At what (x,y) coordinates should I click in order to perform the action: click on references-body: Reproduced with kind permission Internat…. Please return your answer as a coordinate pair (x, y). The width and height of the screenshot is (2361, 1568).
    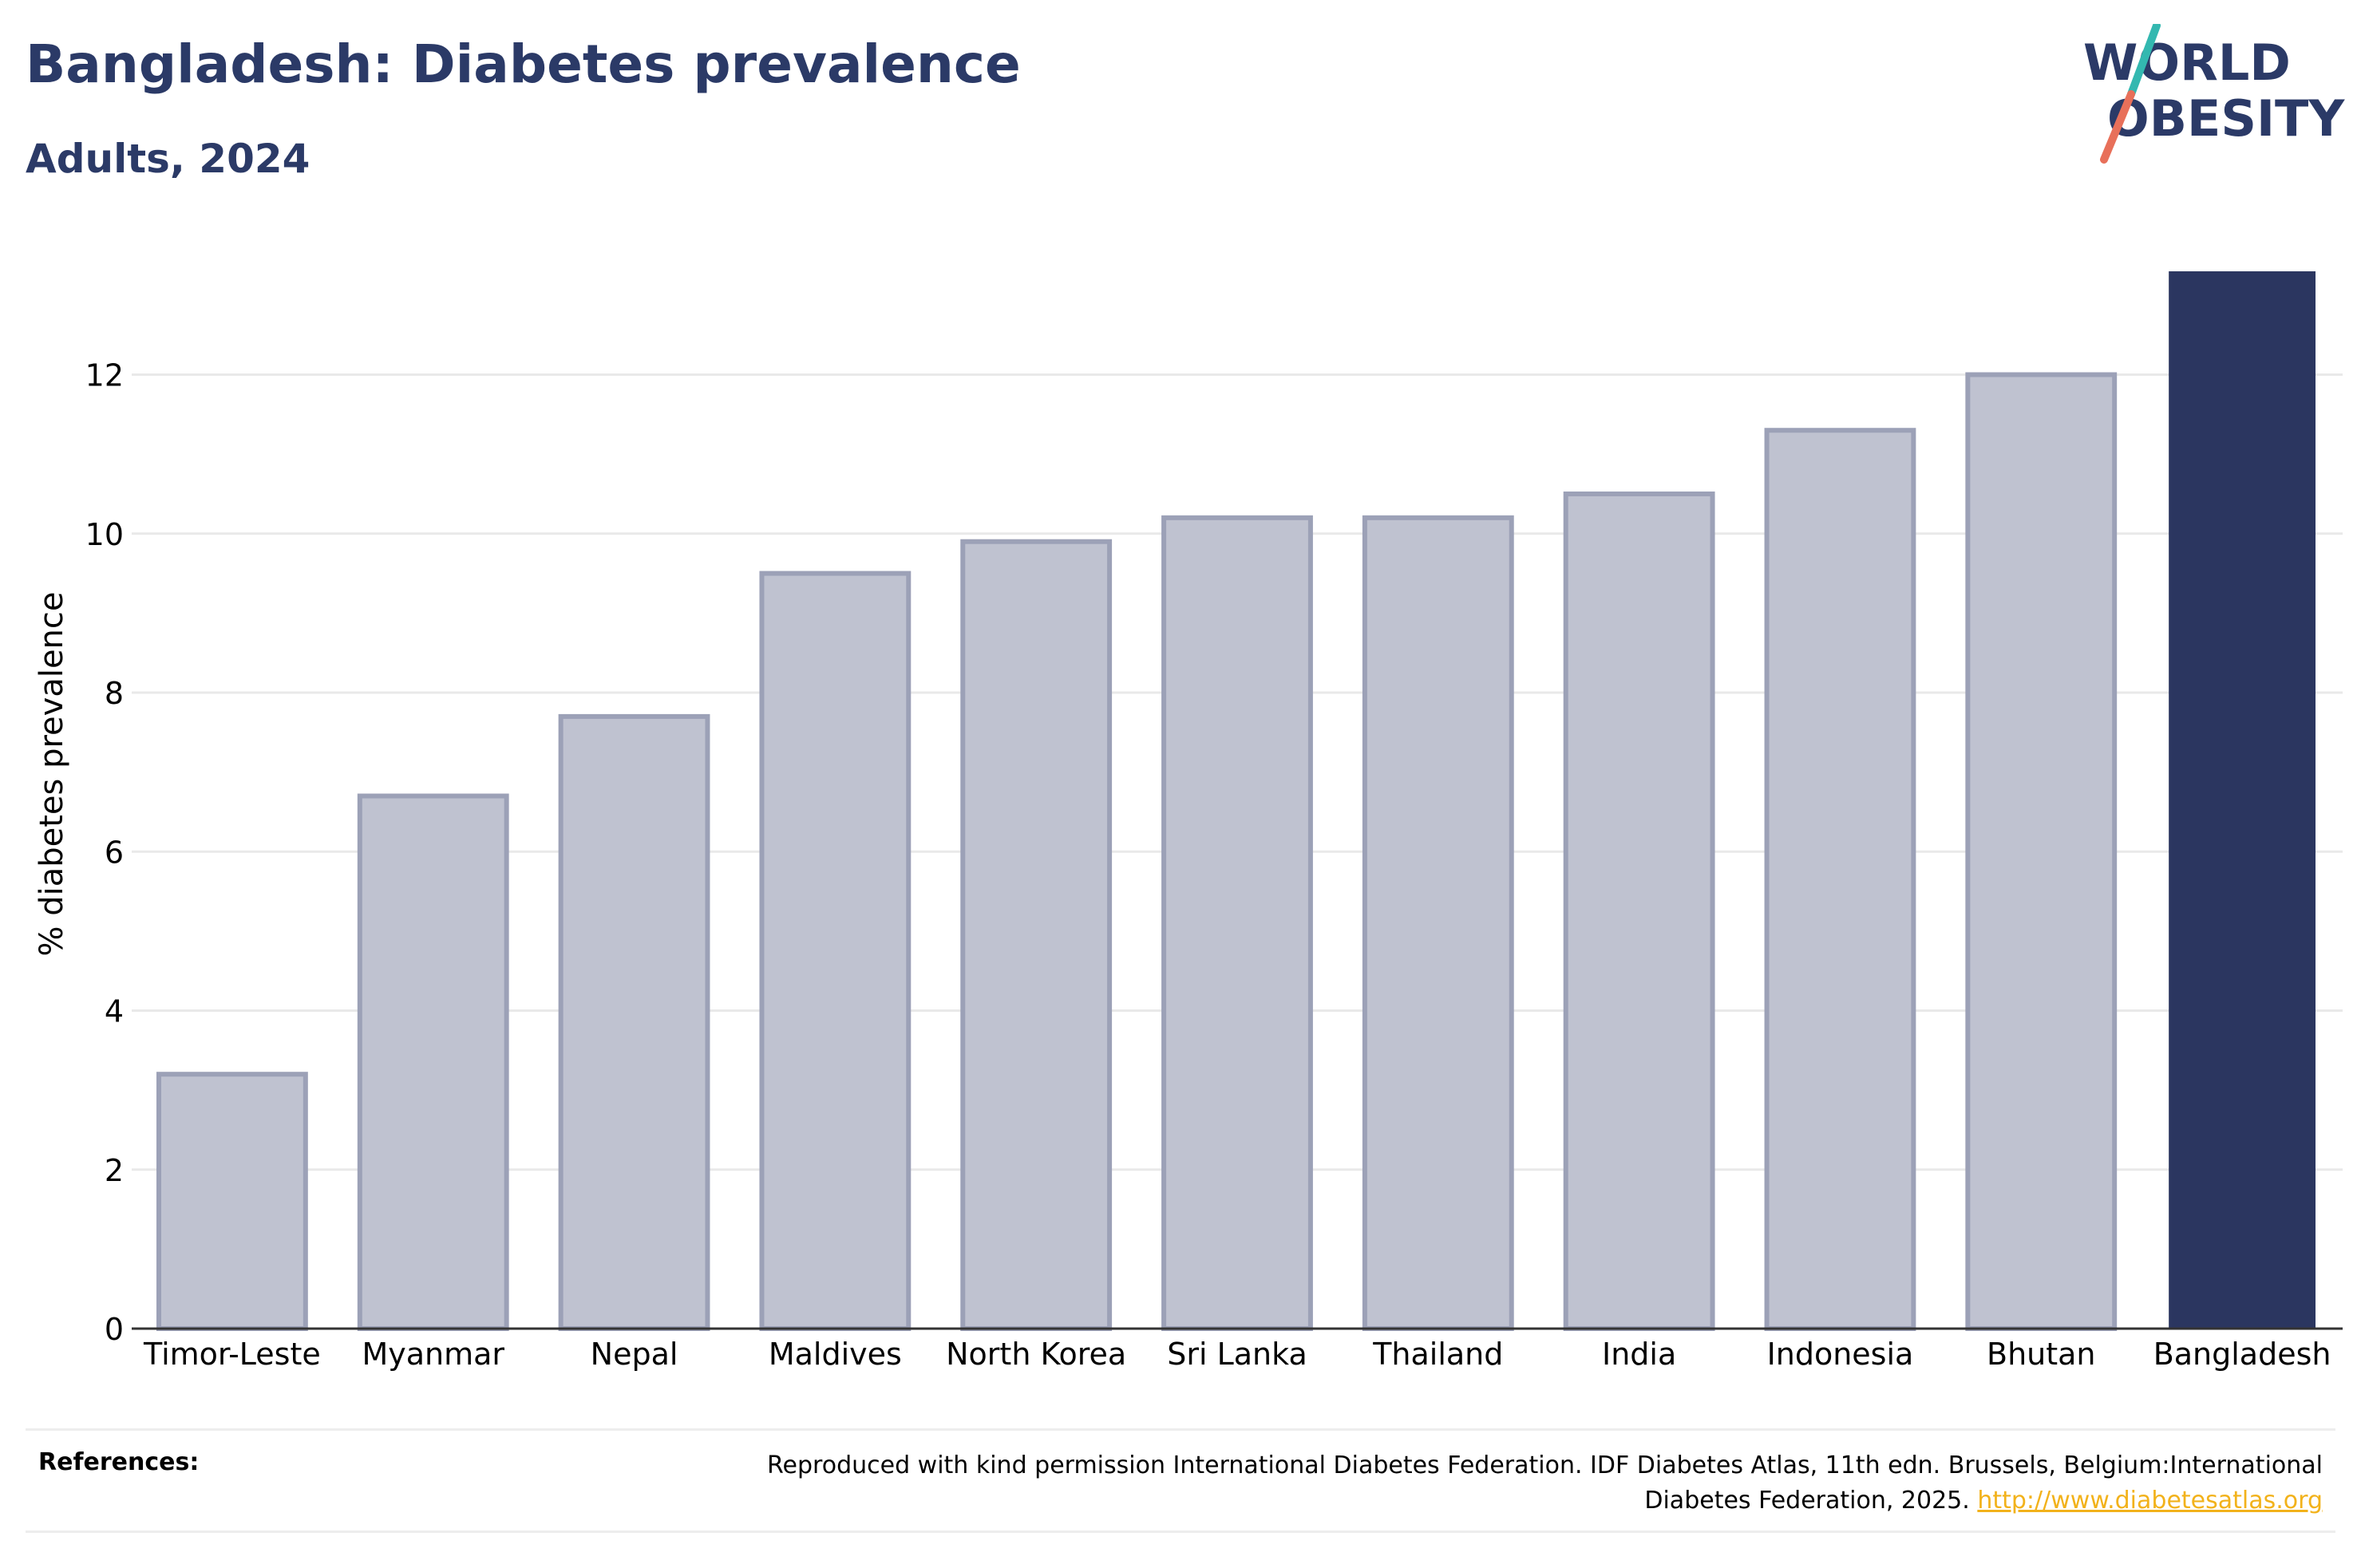
    Looking at the image, I should click on (1545, 1483).